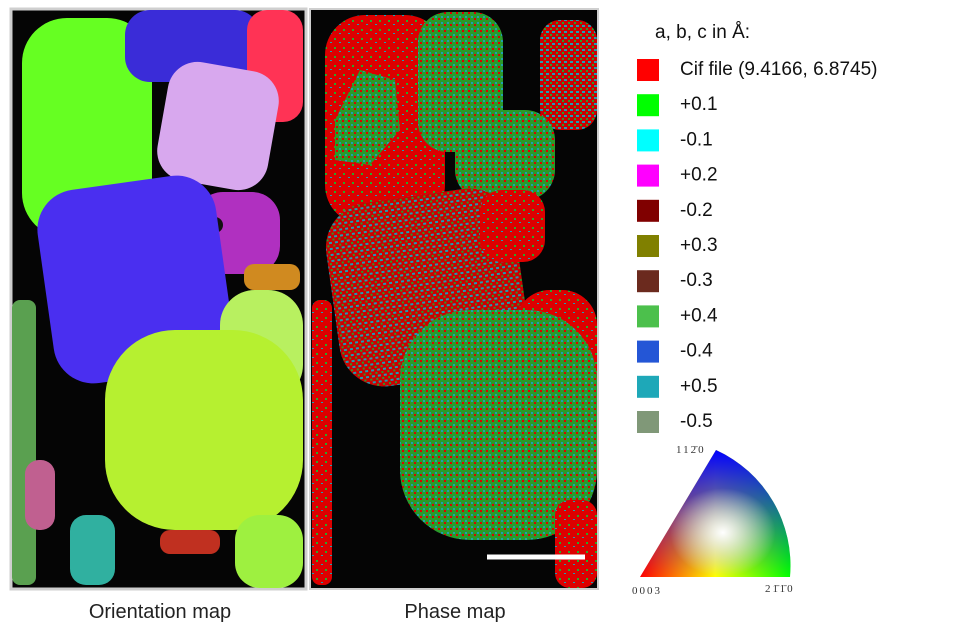 The image size is (957, 625). Describe the element at coordinates (699, 315) in the screenshot. I see `legend-label: +0.4` at that location.